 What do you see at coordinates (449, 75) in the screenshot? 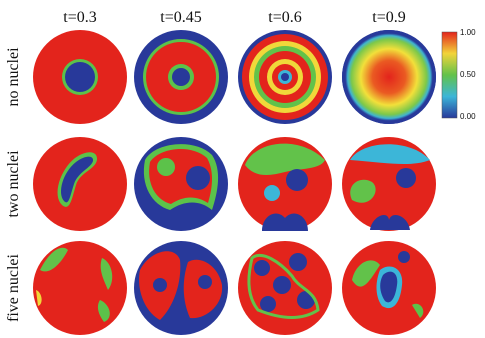
I see `colorbar` at bounding box center [449, 75].